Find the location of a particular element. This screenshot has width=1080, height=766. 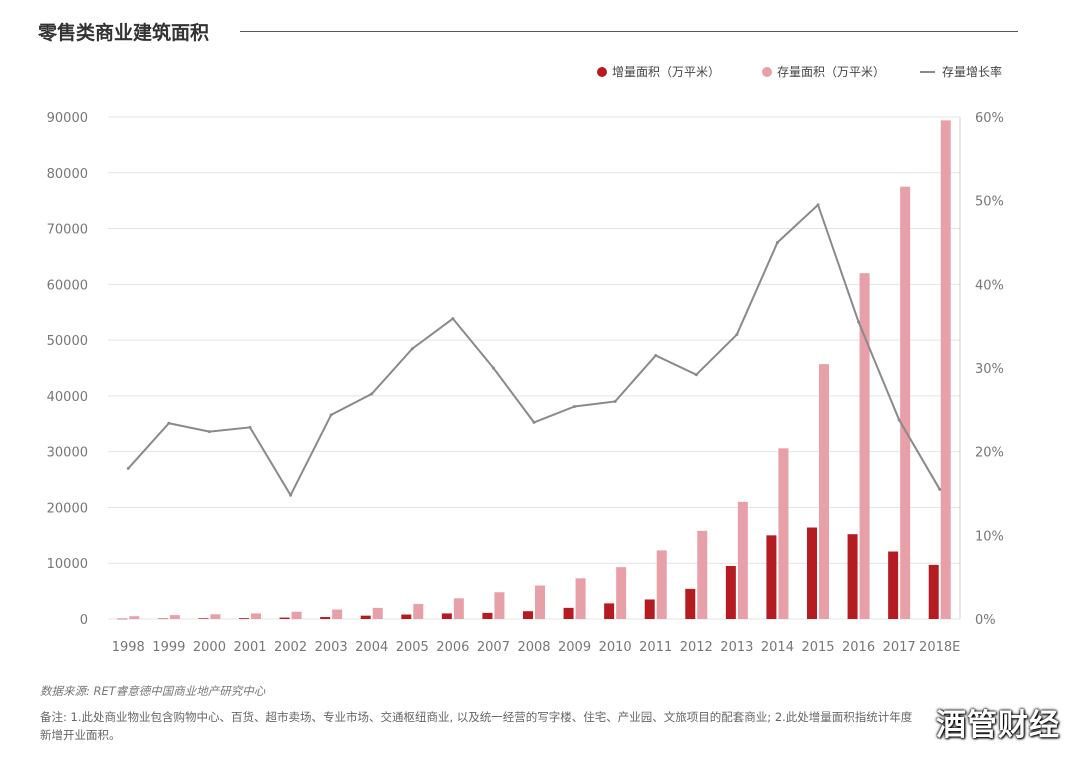

y-right-tick-label: 50% is located at coordinates (989, 202).